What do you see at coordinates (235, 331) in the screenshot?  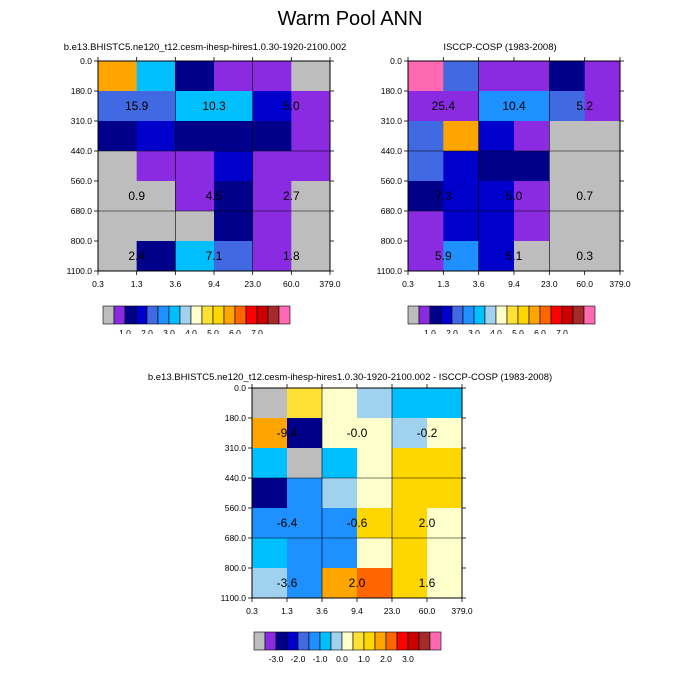 I see `colorbar-label: 6.0` at bounding box center [235, 331].